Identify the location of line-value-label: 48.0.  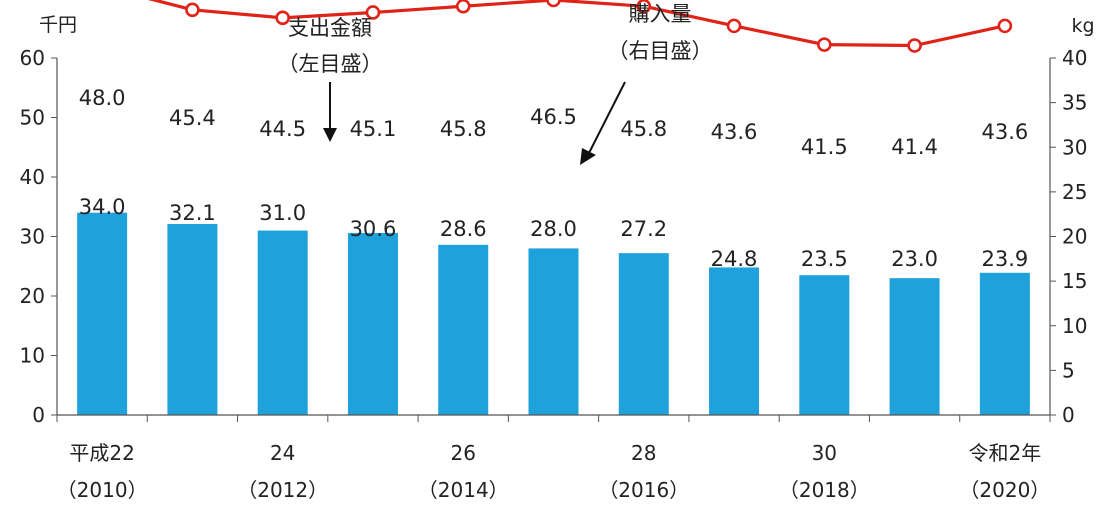
(102, 98).